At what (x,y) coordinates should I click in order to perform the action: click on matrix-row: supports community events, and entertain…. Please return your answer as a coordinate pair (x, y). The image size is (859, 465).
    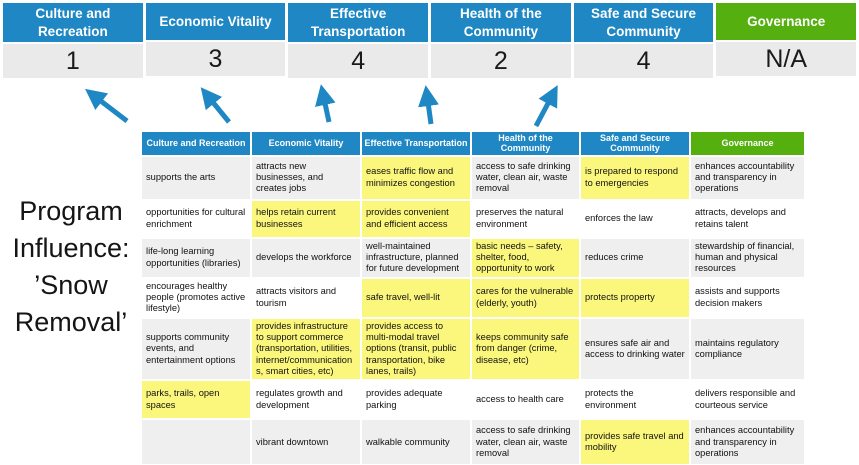
    Looking at the image, I should click on (473, 349).